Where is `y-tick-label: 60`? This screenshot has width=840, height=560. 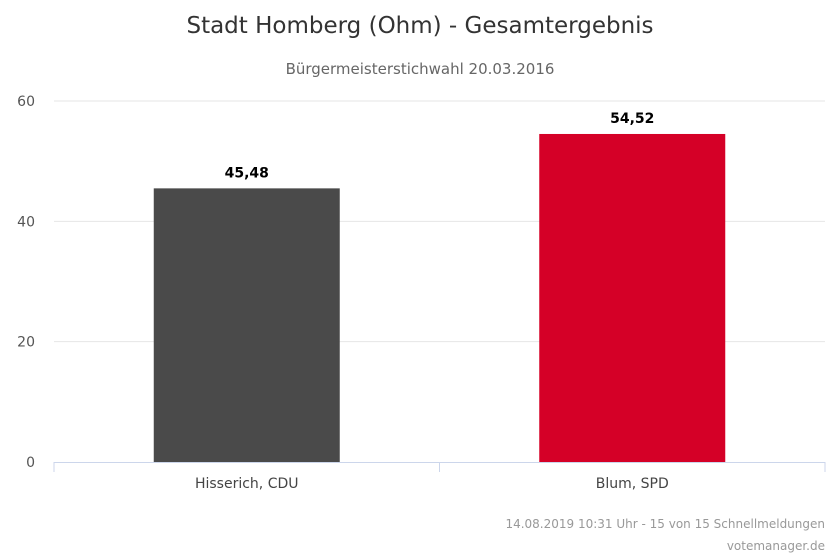 y-tick-label: 60 is located at coordinates (26, 102).